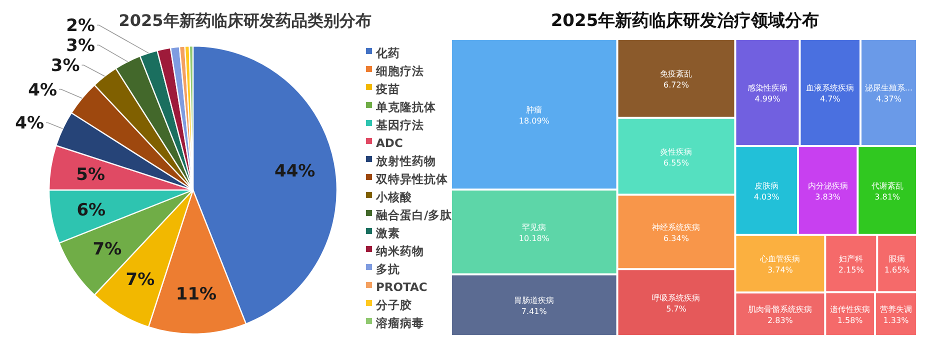 The image size is (929, 342). Describe the element at coordinates (676, 309) in the screenshot. I see `data-label: 5.7%` at that location.